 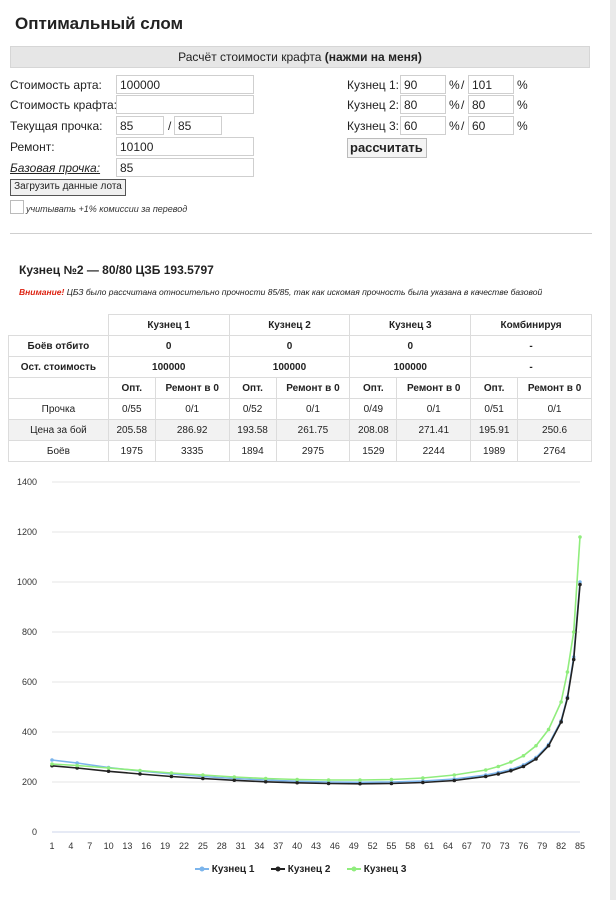 I want to click on smith1-label: Кузнец 1:, so click(x=373, y=85).